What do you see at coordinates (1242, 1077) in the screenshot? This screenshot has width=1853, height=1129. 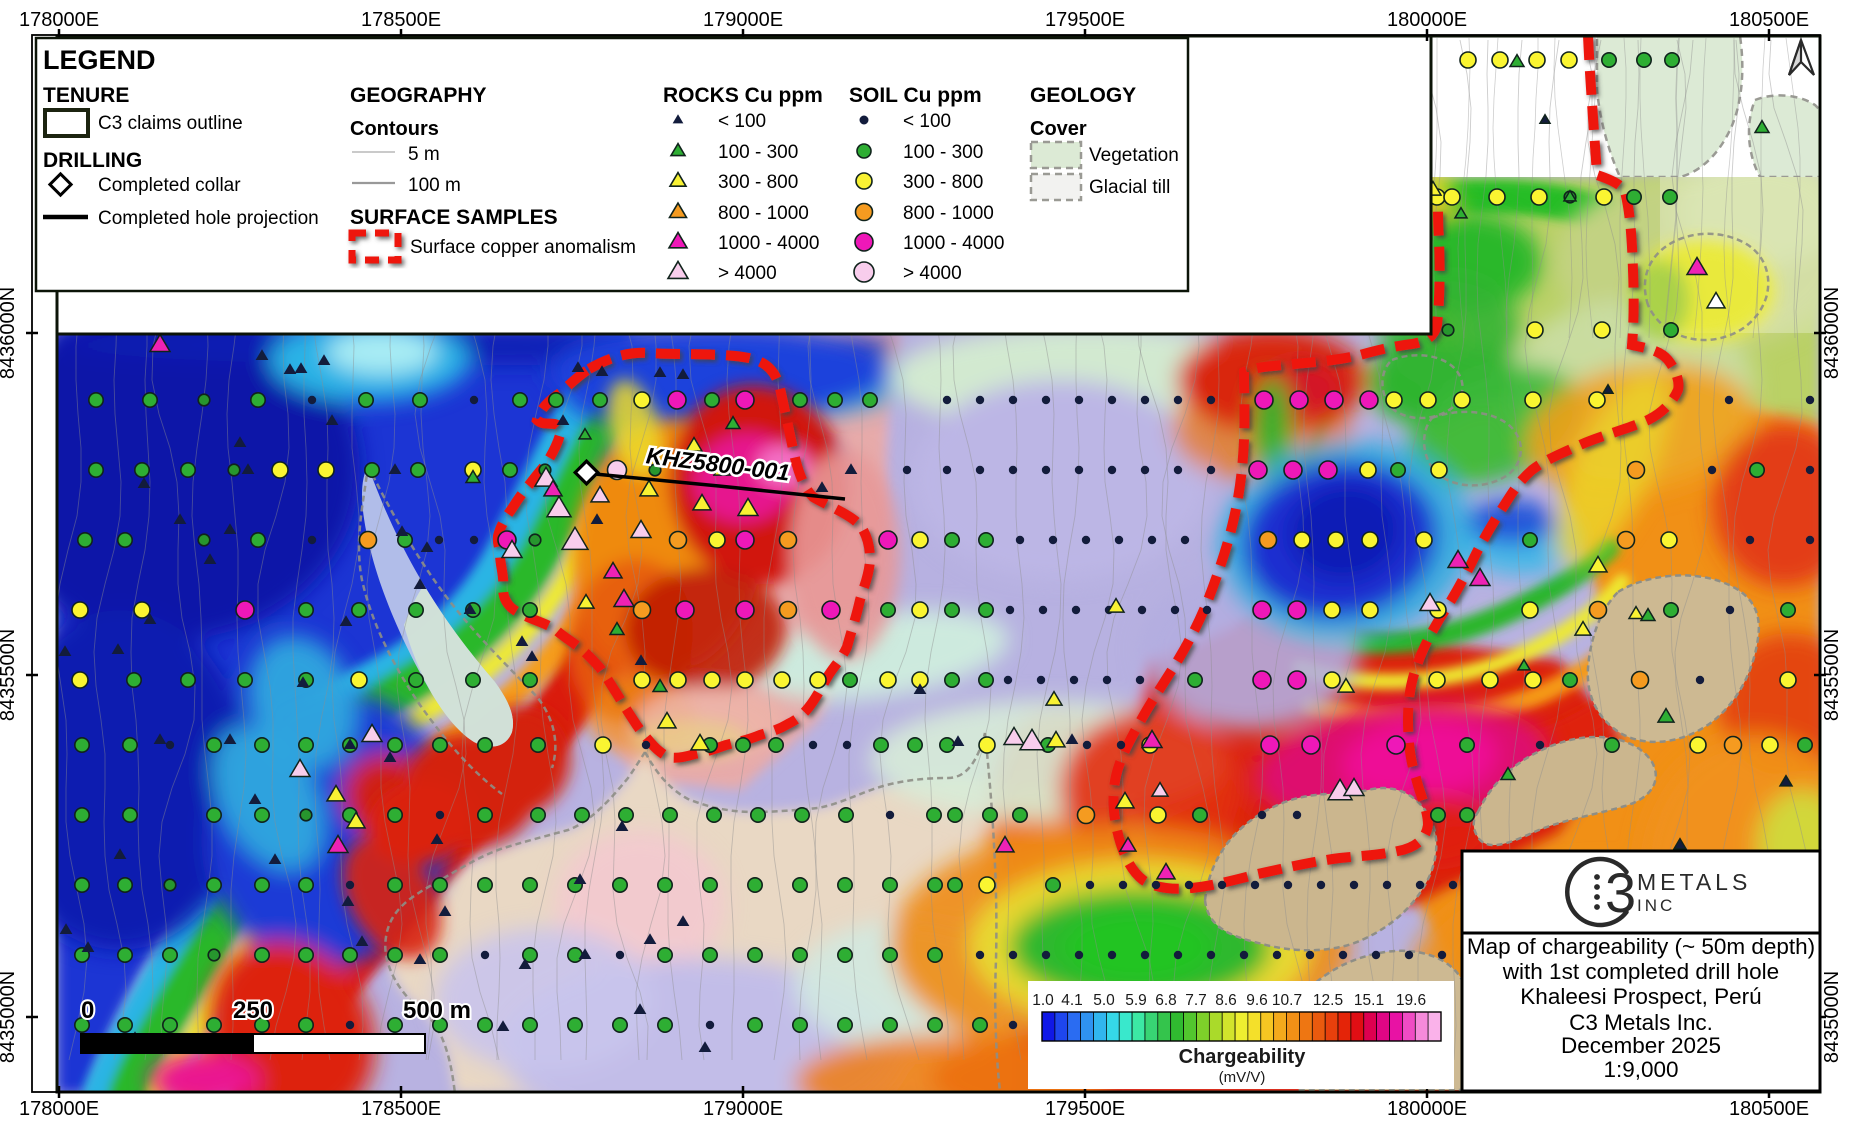 I see `svg-text: (mV/V)` at bounding box center [1242, 1077].